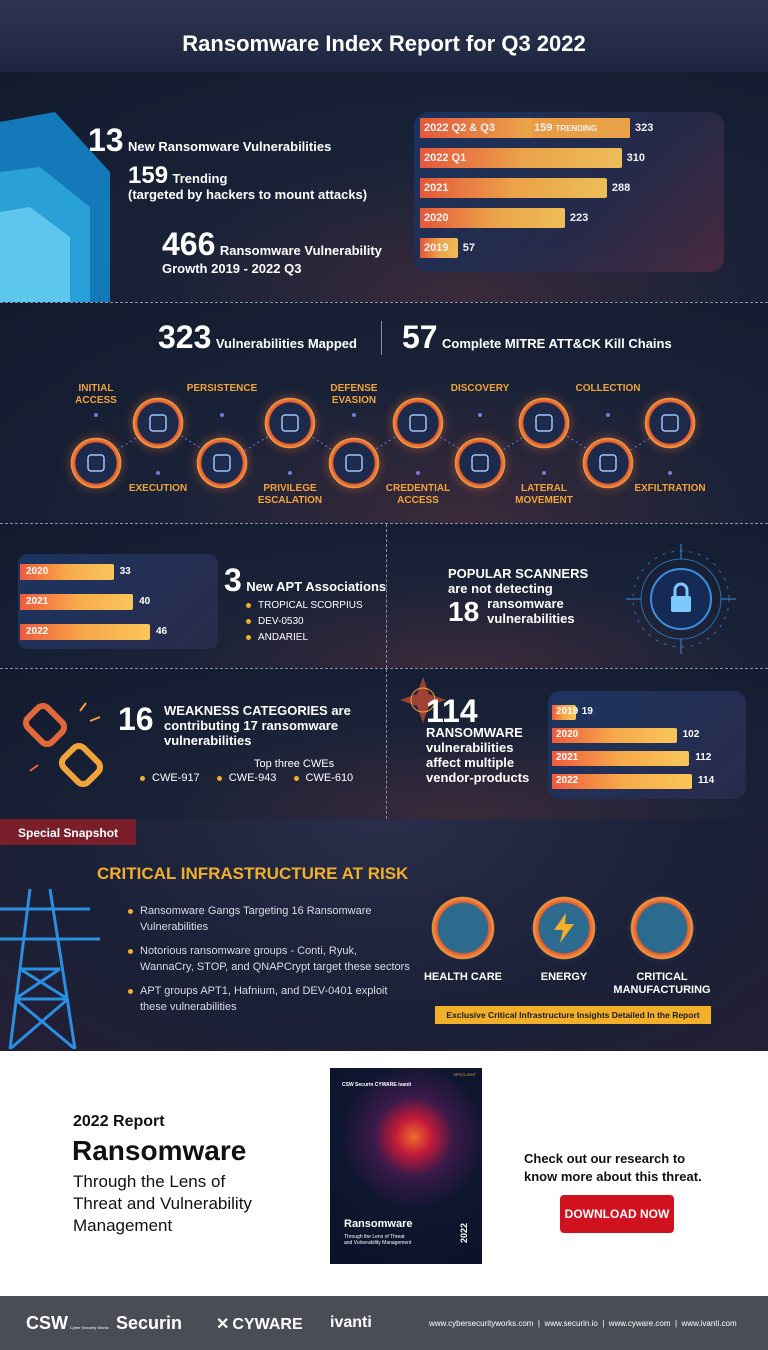  I want to click on growth-number: 466, so click(189, 244).